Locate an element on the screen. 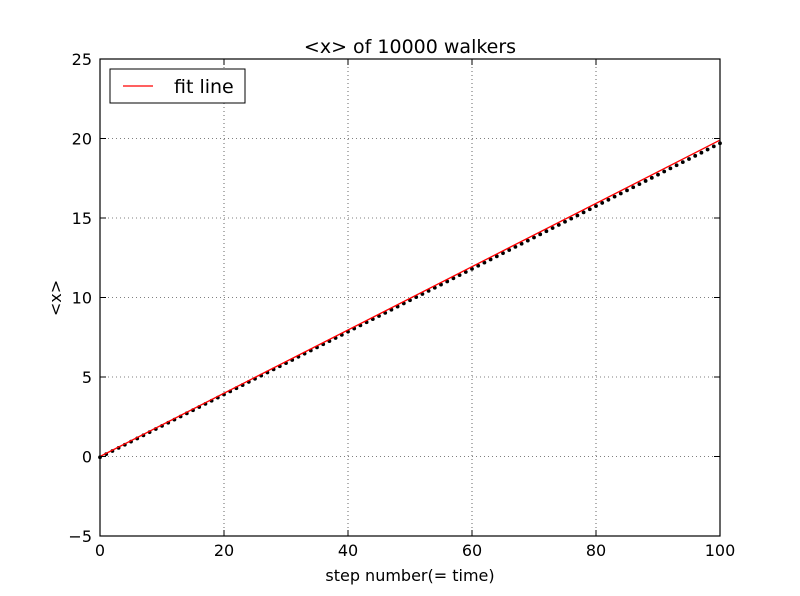  x-tick-label: 60 is located at coordinates (472, 550).